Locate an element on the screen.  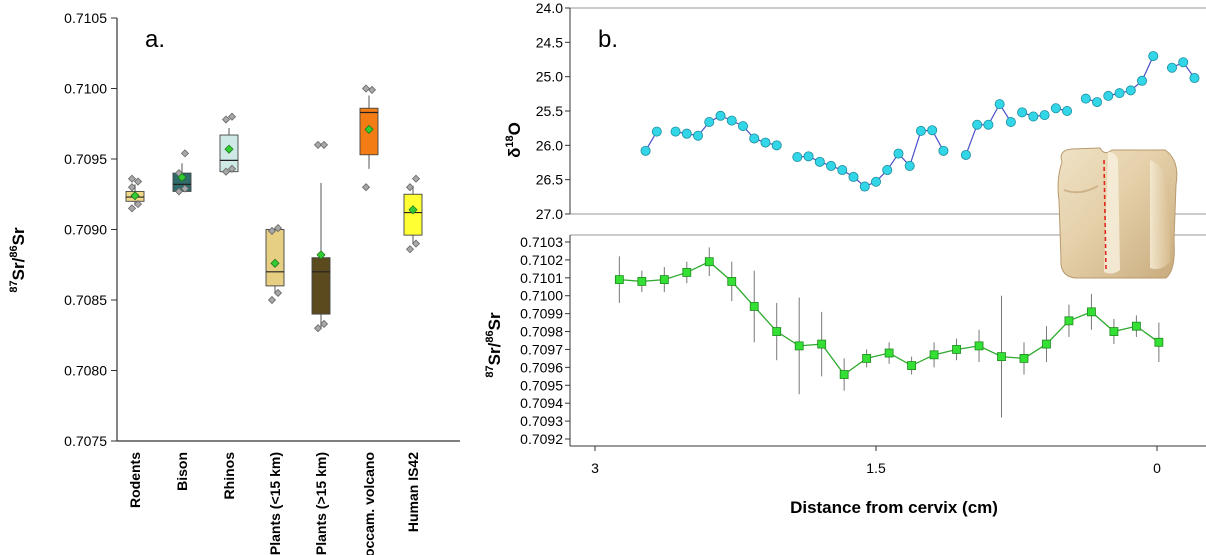
panel-b-bottom-y-tick-label: 0.7097 is located at coordinates (541, 349).